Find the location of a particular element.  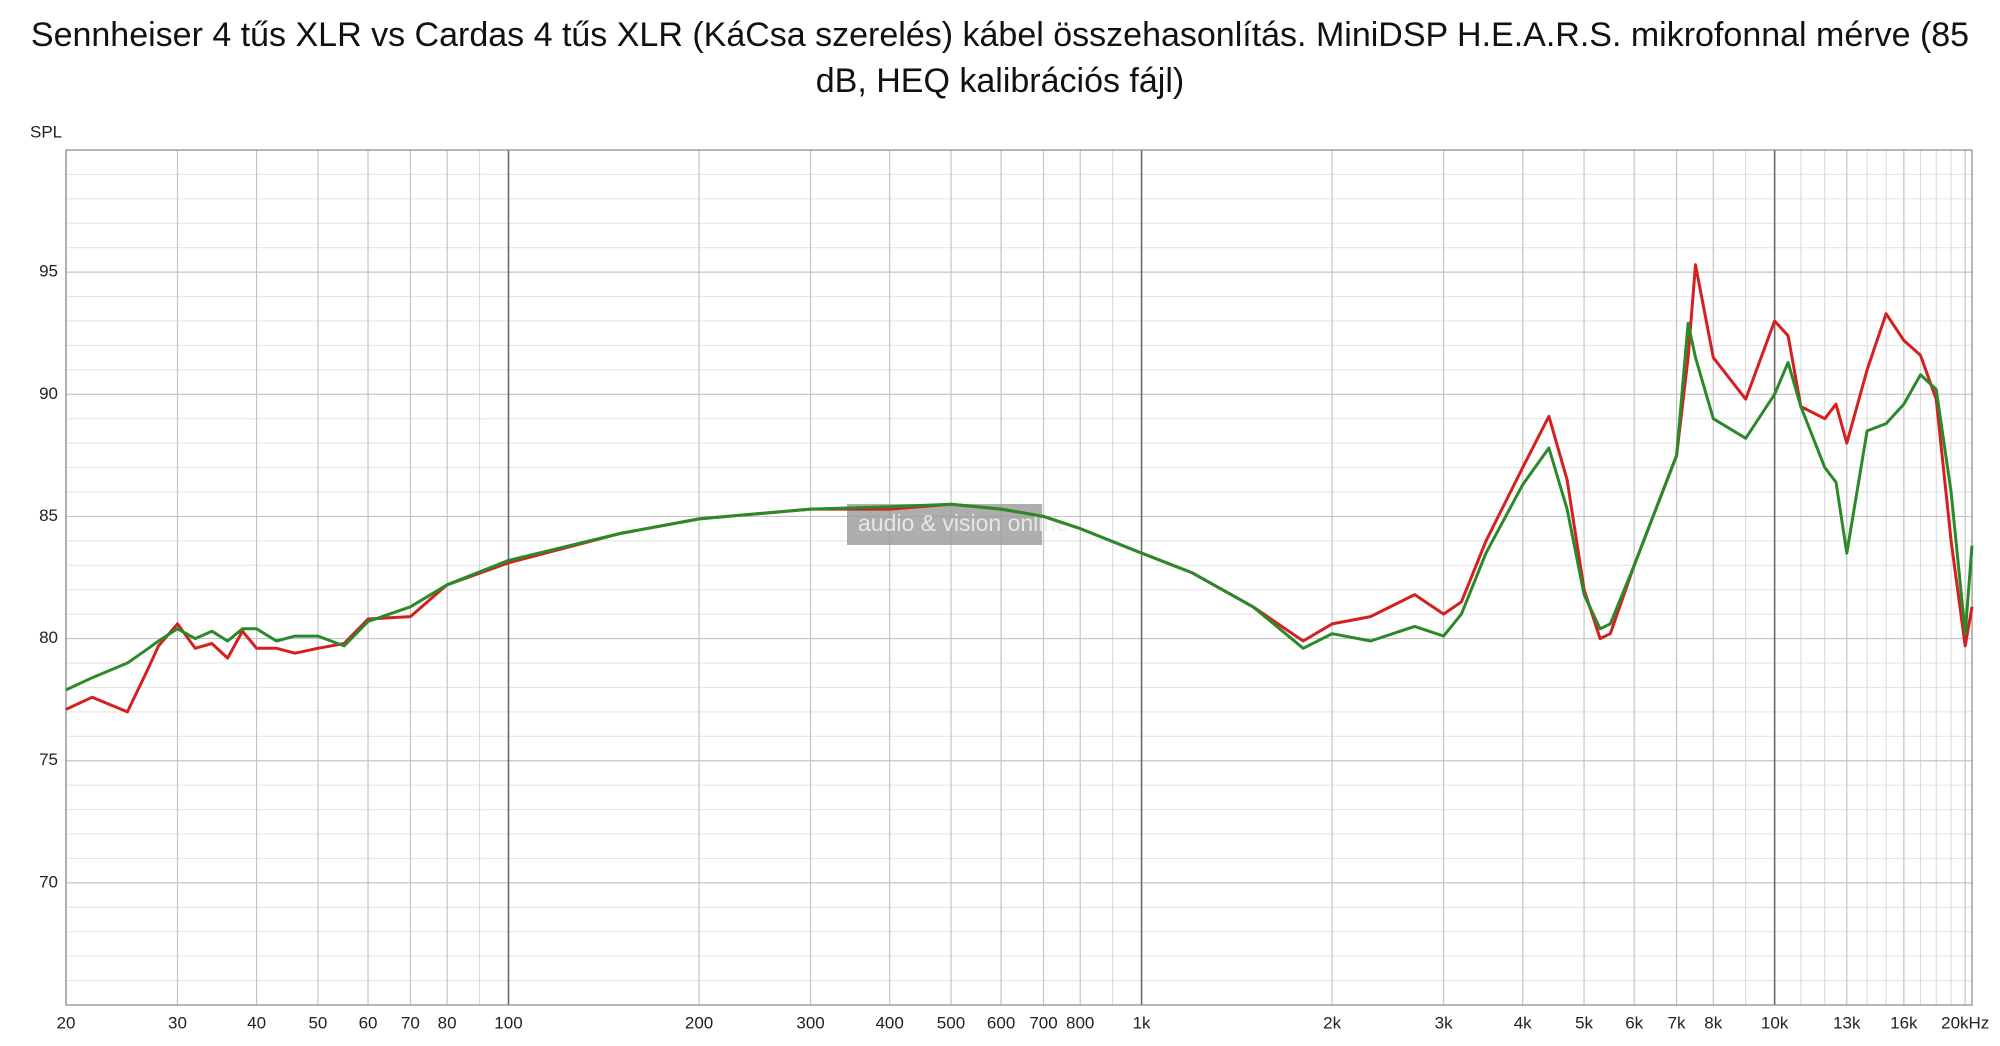

x-tick-label: 7k is located at coordinates (1677, 1022).